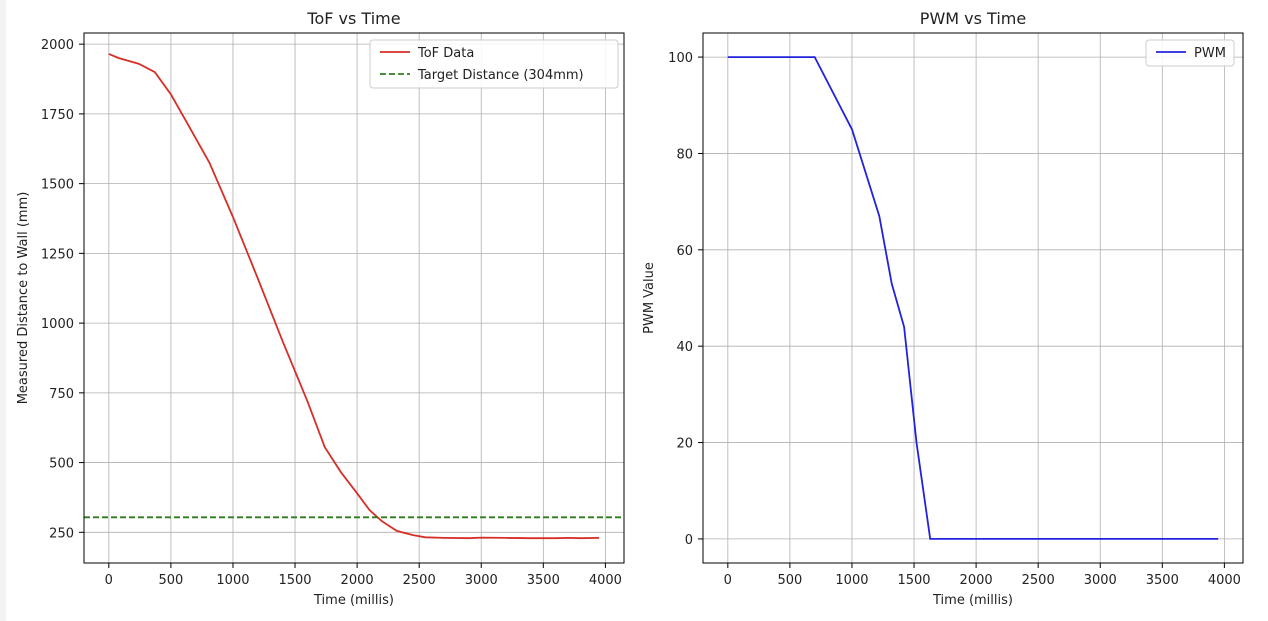 Image resolution: width=1268 pixels, height=621 pixels. Describe the element at coordinates (61, 394) in the screenshot. I see `y-tick-label: 750` at that location.